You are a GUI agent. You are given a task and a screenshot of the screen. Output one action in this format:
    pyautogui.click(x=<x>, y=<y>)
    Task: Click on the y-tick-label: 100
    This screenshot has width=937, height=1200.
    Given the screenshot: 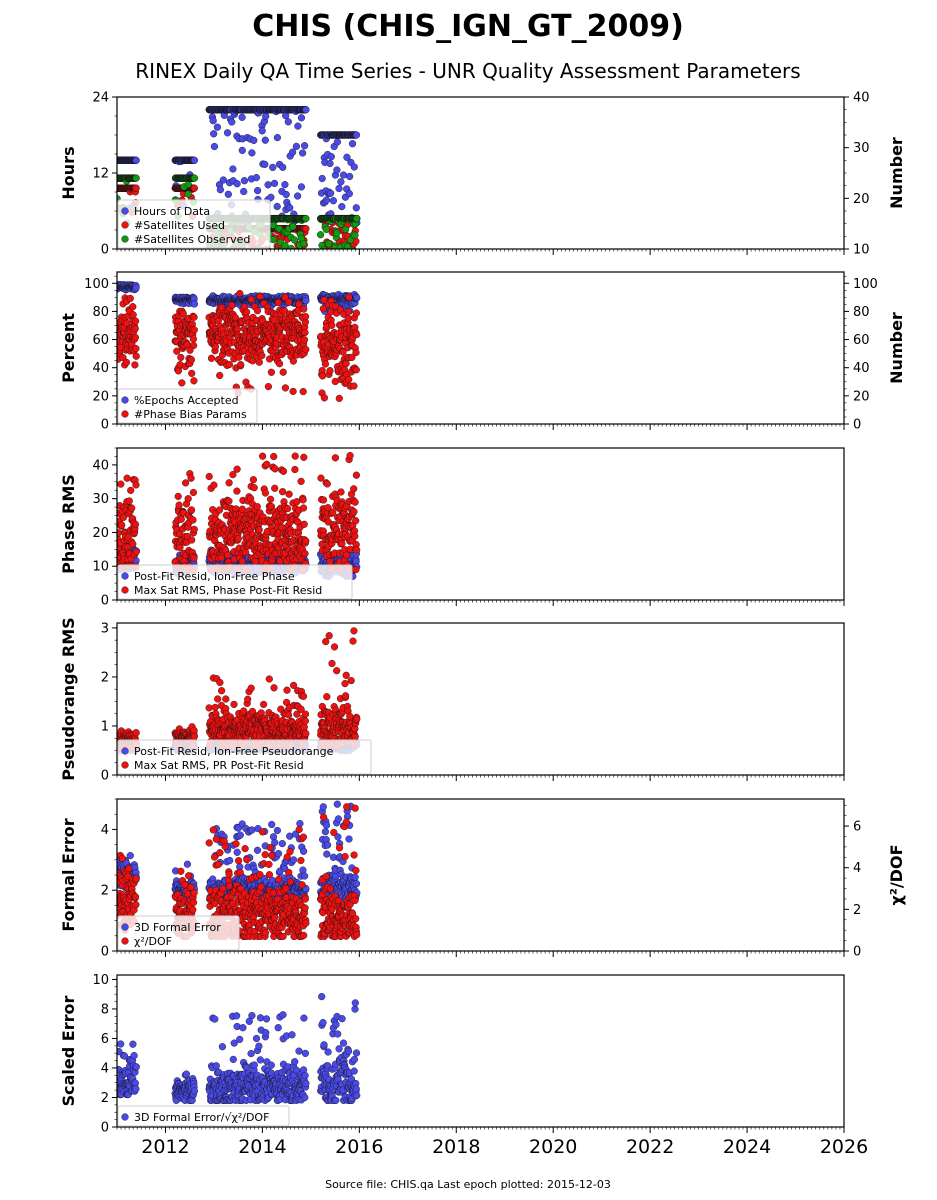 What is the action you would take?
    pyautogui.click(x=96, y=284)
    